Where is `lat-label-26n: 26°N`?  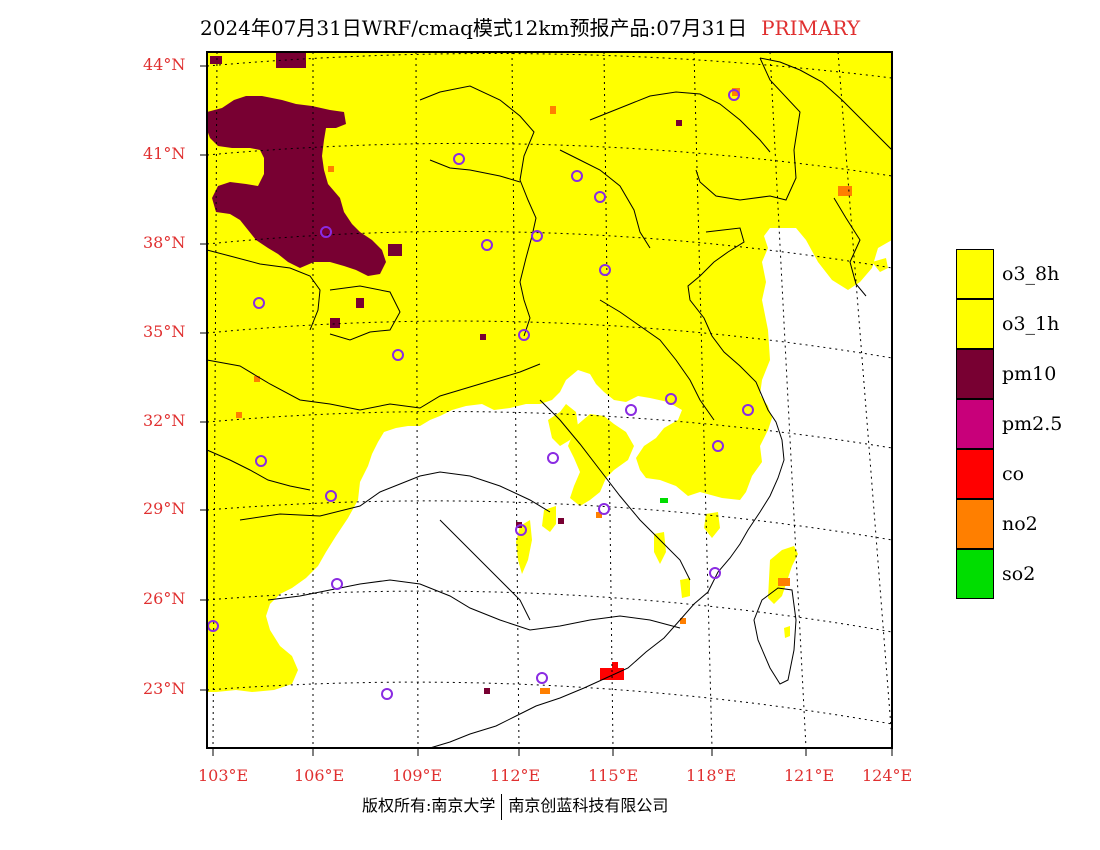
lat-label-26n: 26°N is located at coordinates (164, 598).